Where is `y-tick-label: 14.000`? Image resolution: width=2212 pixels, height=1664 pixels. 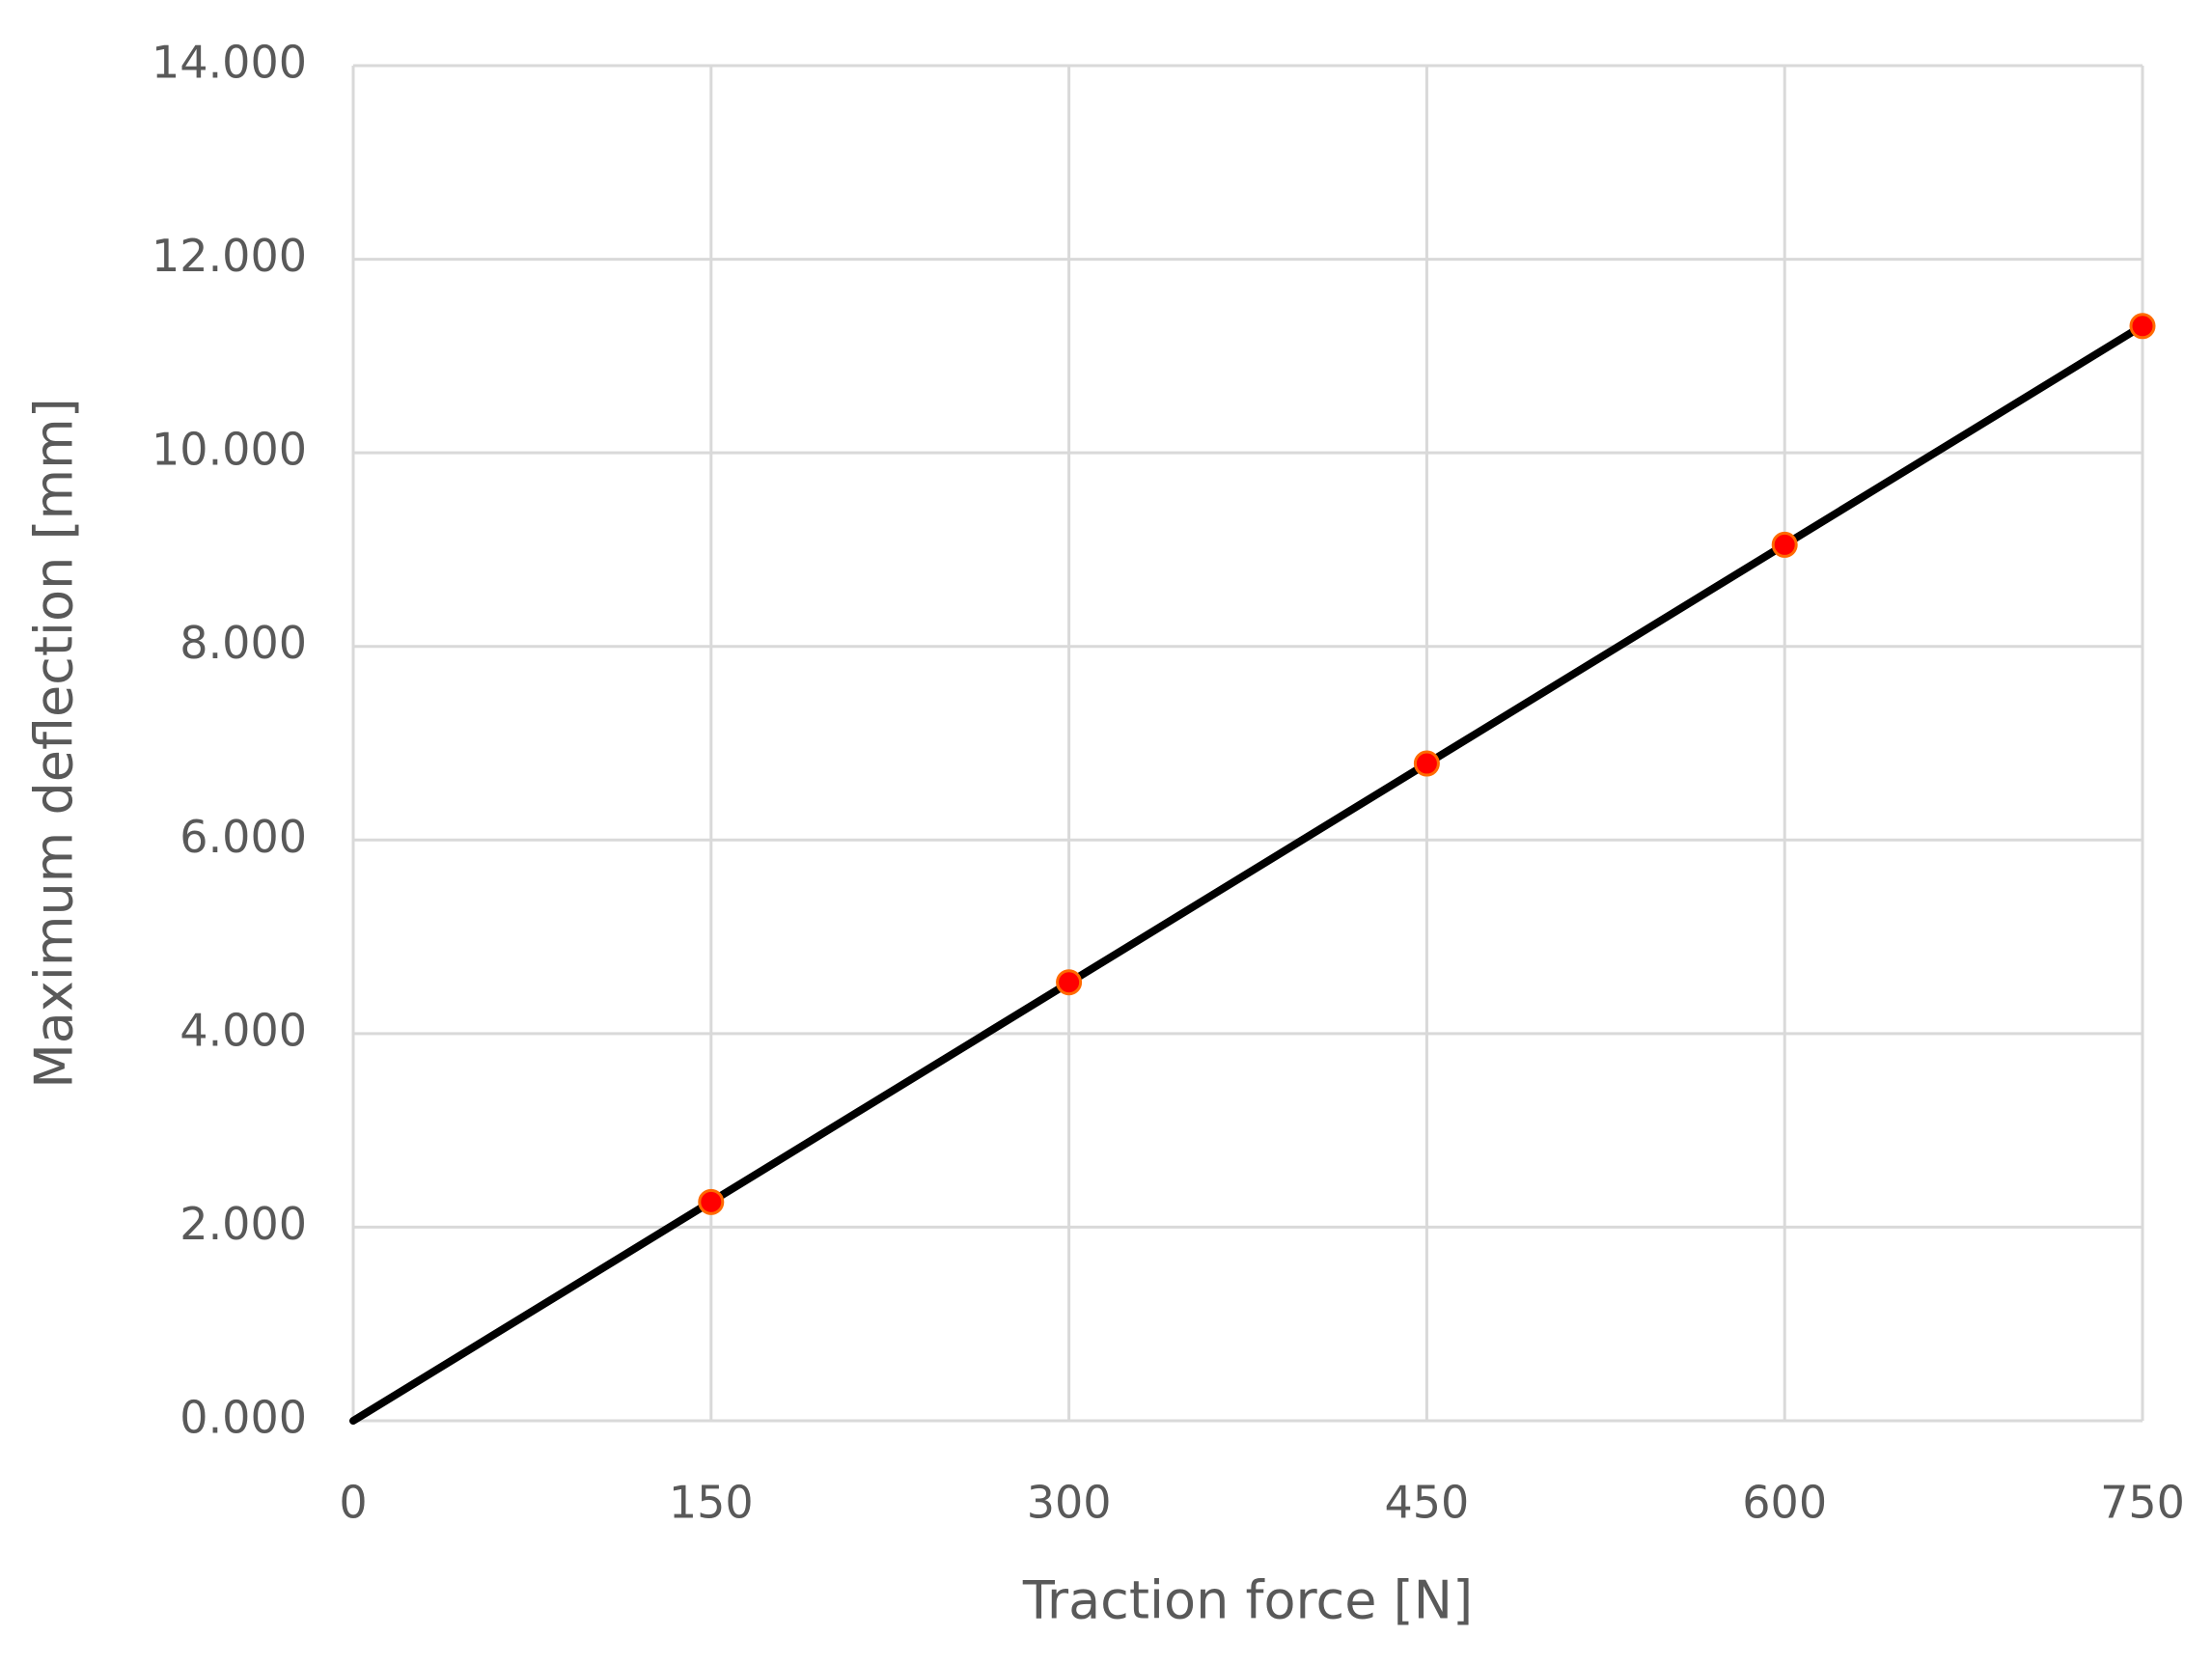
y-tick-label: 14.000 is located at coordinates (229, 63).